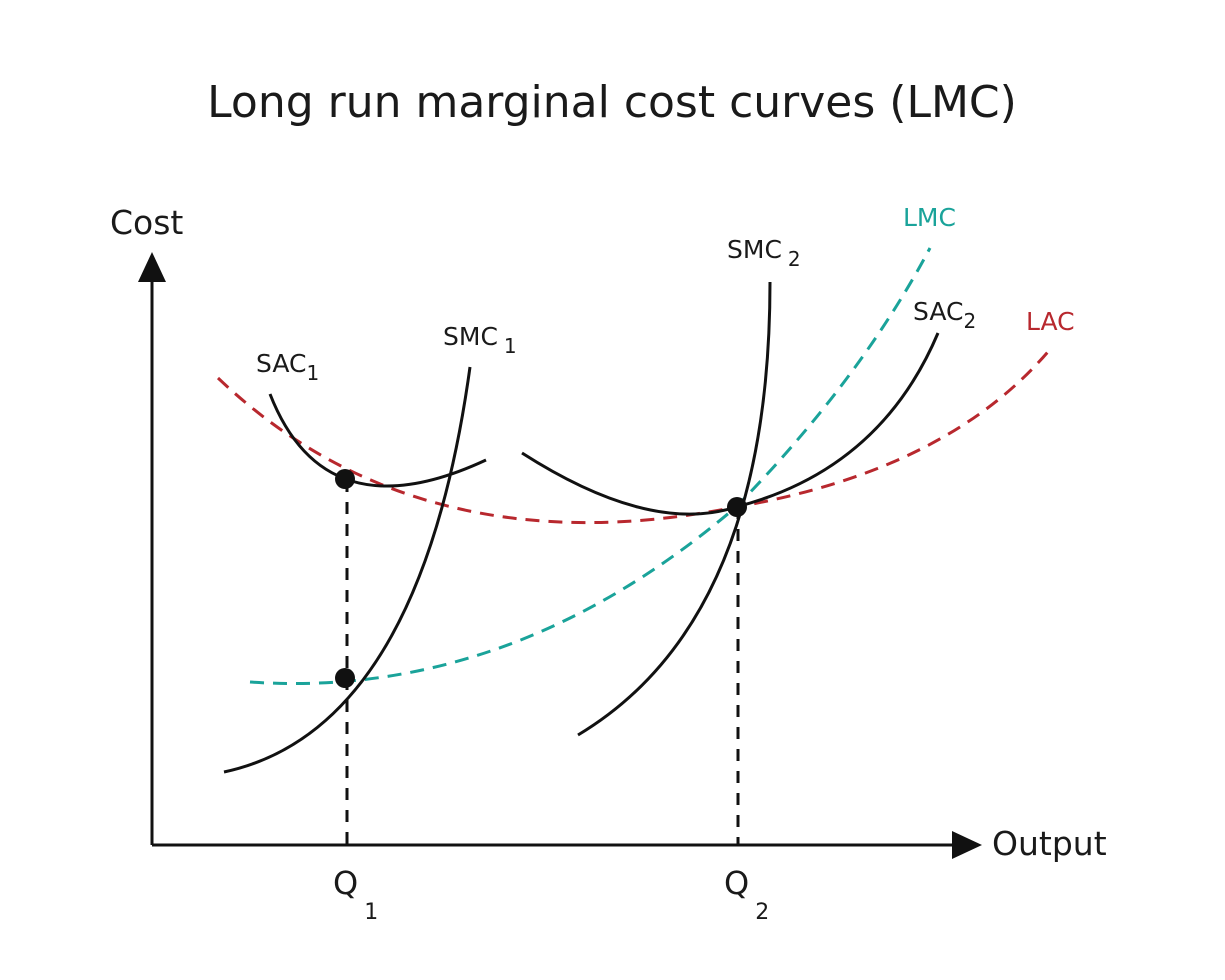 The height and width of the screenshot is (980, 1225). I want to click on sac2-label: SAC2, so click(944, 315).